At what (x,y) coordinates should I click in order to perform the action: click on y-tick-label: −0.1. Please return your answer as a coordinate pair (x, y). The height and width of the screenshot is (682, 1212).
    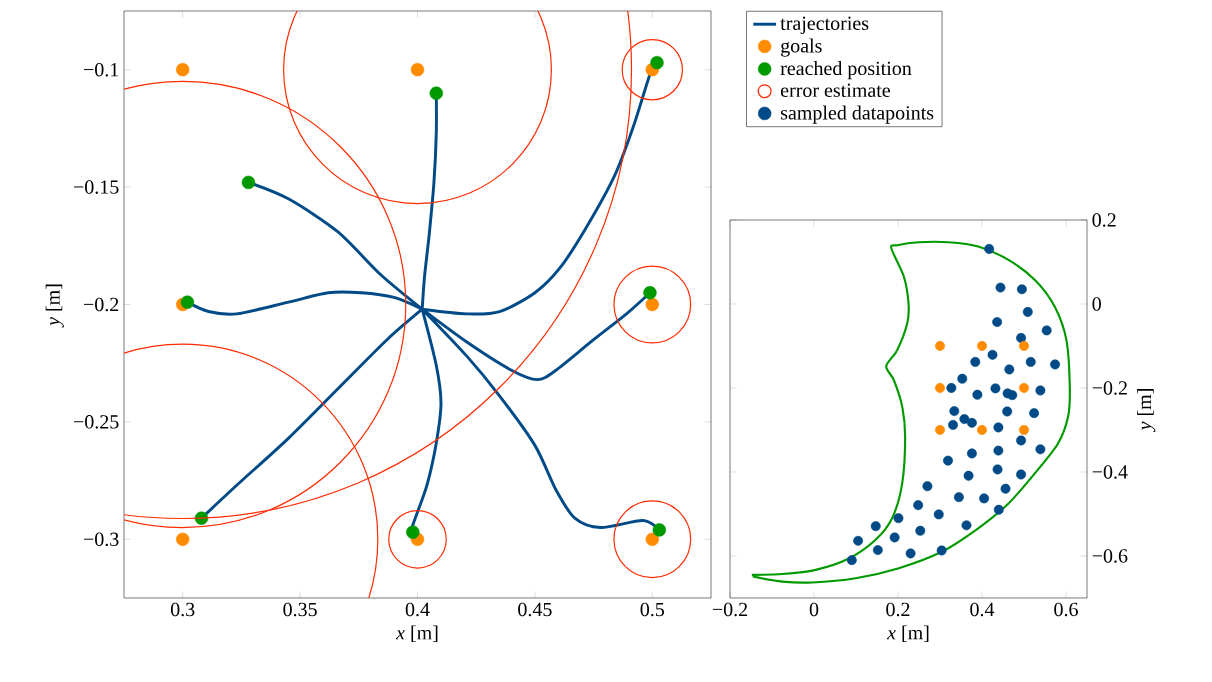
    Looking at the image, I should click on (101, 69).